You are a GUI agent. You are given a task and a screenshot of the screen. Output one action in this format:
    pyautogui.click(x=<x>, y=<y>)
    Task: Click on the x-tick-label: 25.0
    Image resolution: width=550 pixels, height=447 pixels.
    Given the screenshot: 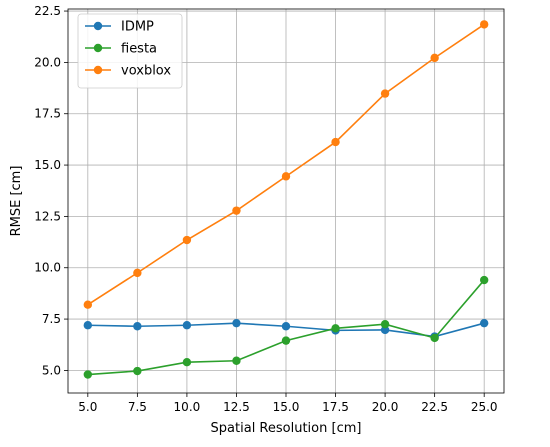 What is the action you would take?
    pyautogui.click(x=484, y=407)
    